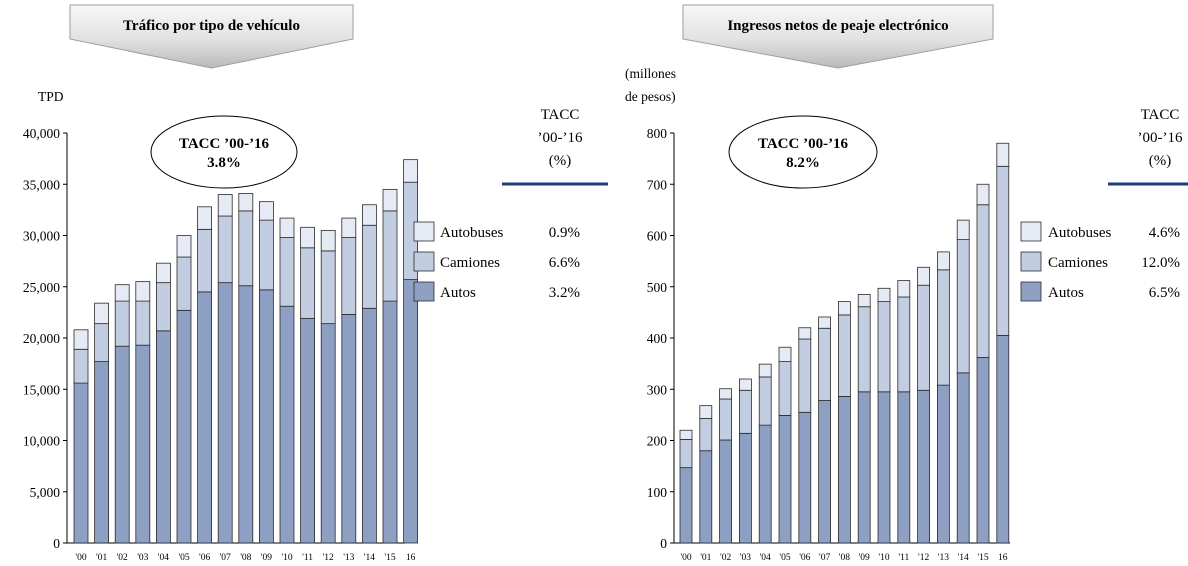 The height and width of the screenshot is (566, 1188). What do you see at coordinates (41, 287) in the screenshot?
I see `y-tick-label: 25,000` at bounding box center [41, 287].